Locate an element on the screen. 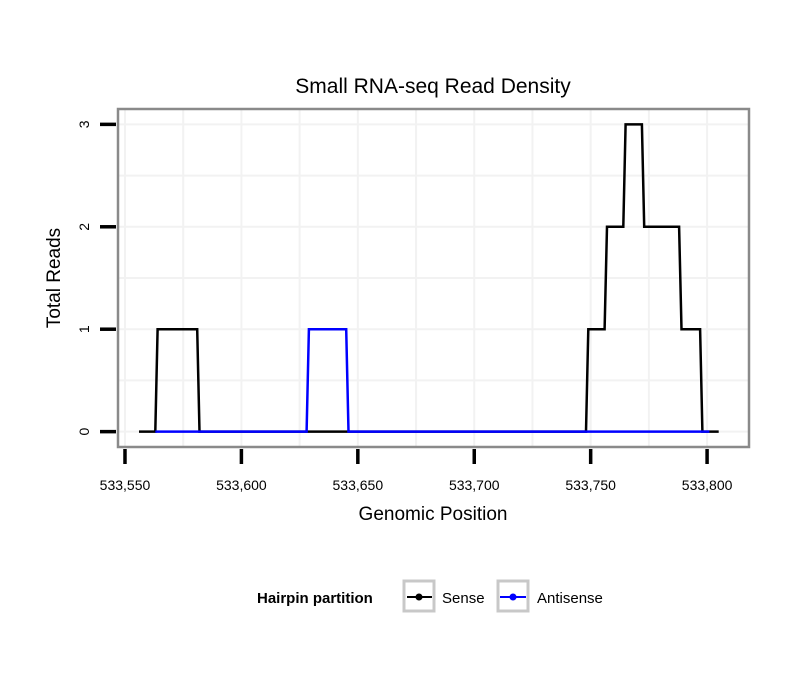 The height and width of the screenshot is (690, 810). x-tick-label: 533,550 is located at coordinates (125, 485).